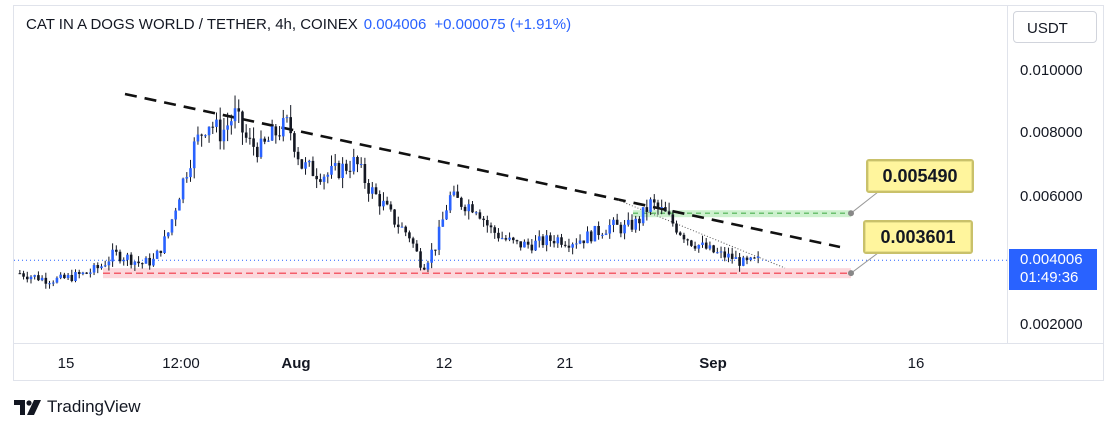 The width and height of the screenshot is (1118, 428). I want to click on y-tick-label: 0.002000, so click(1051, 324).